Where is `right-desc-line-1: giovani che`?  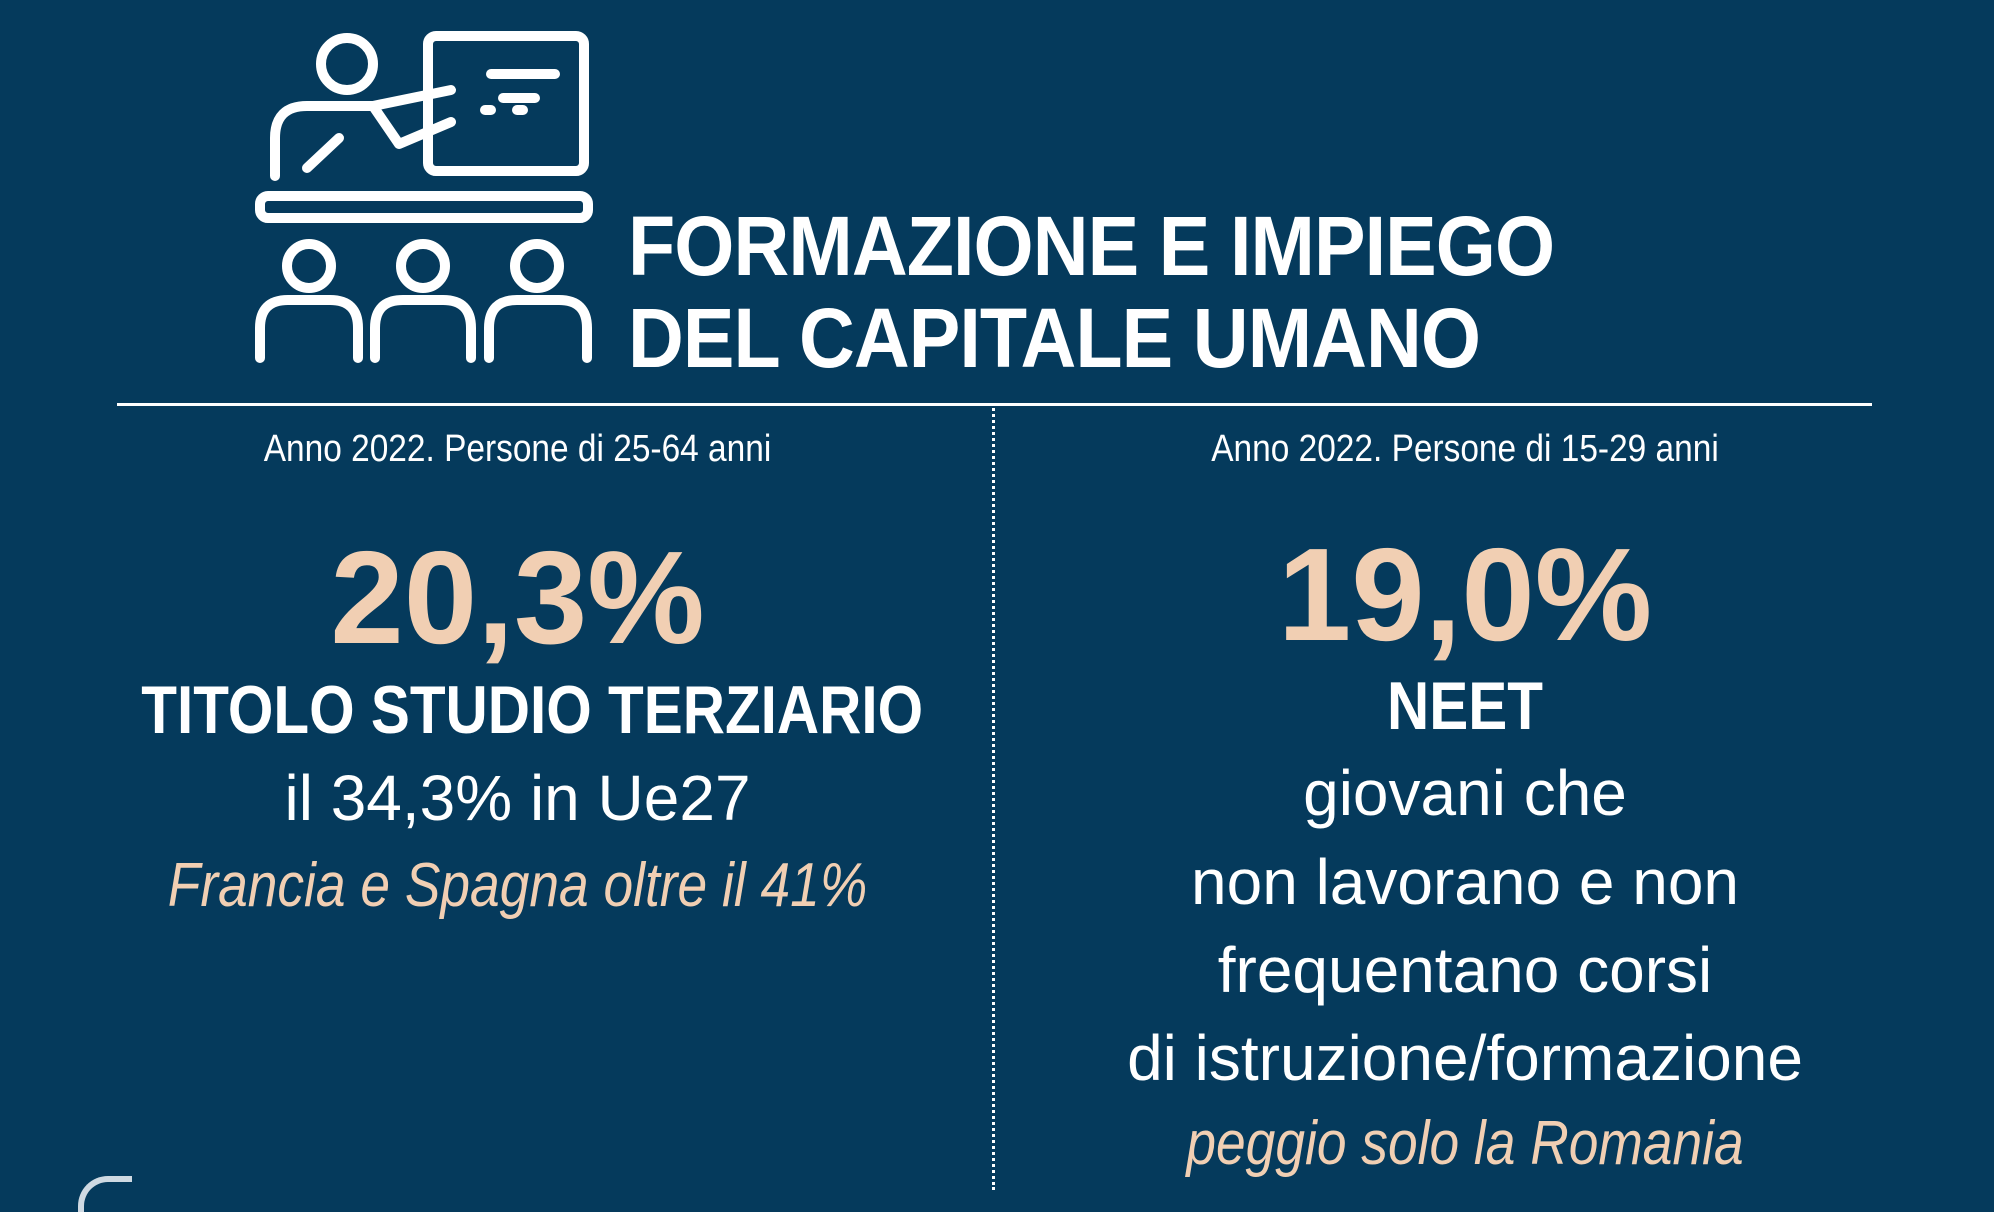 right-desc-line-1: giovani che is located at coordinates (1465, 793).